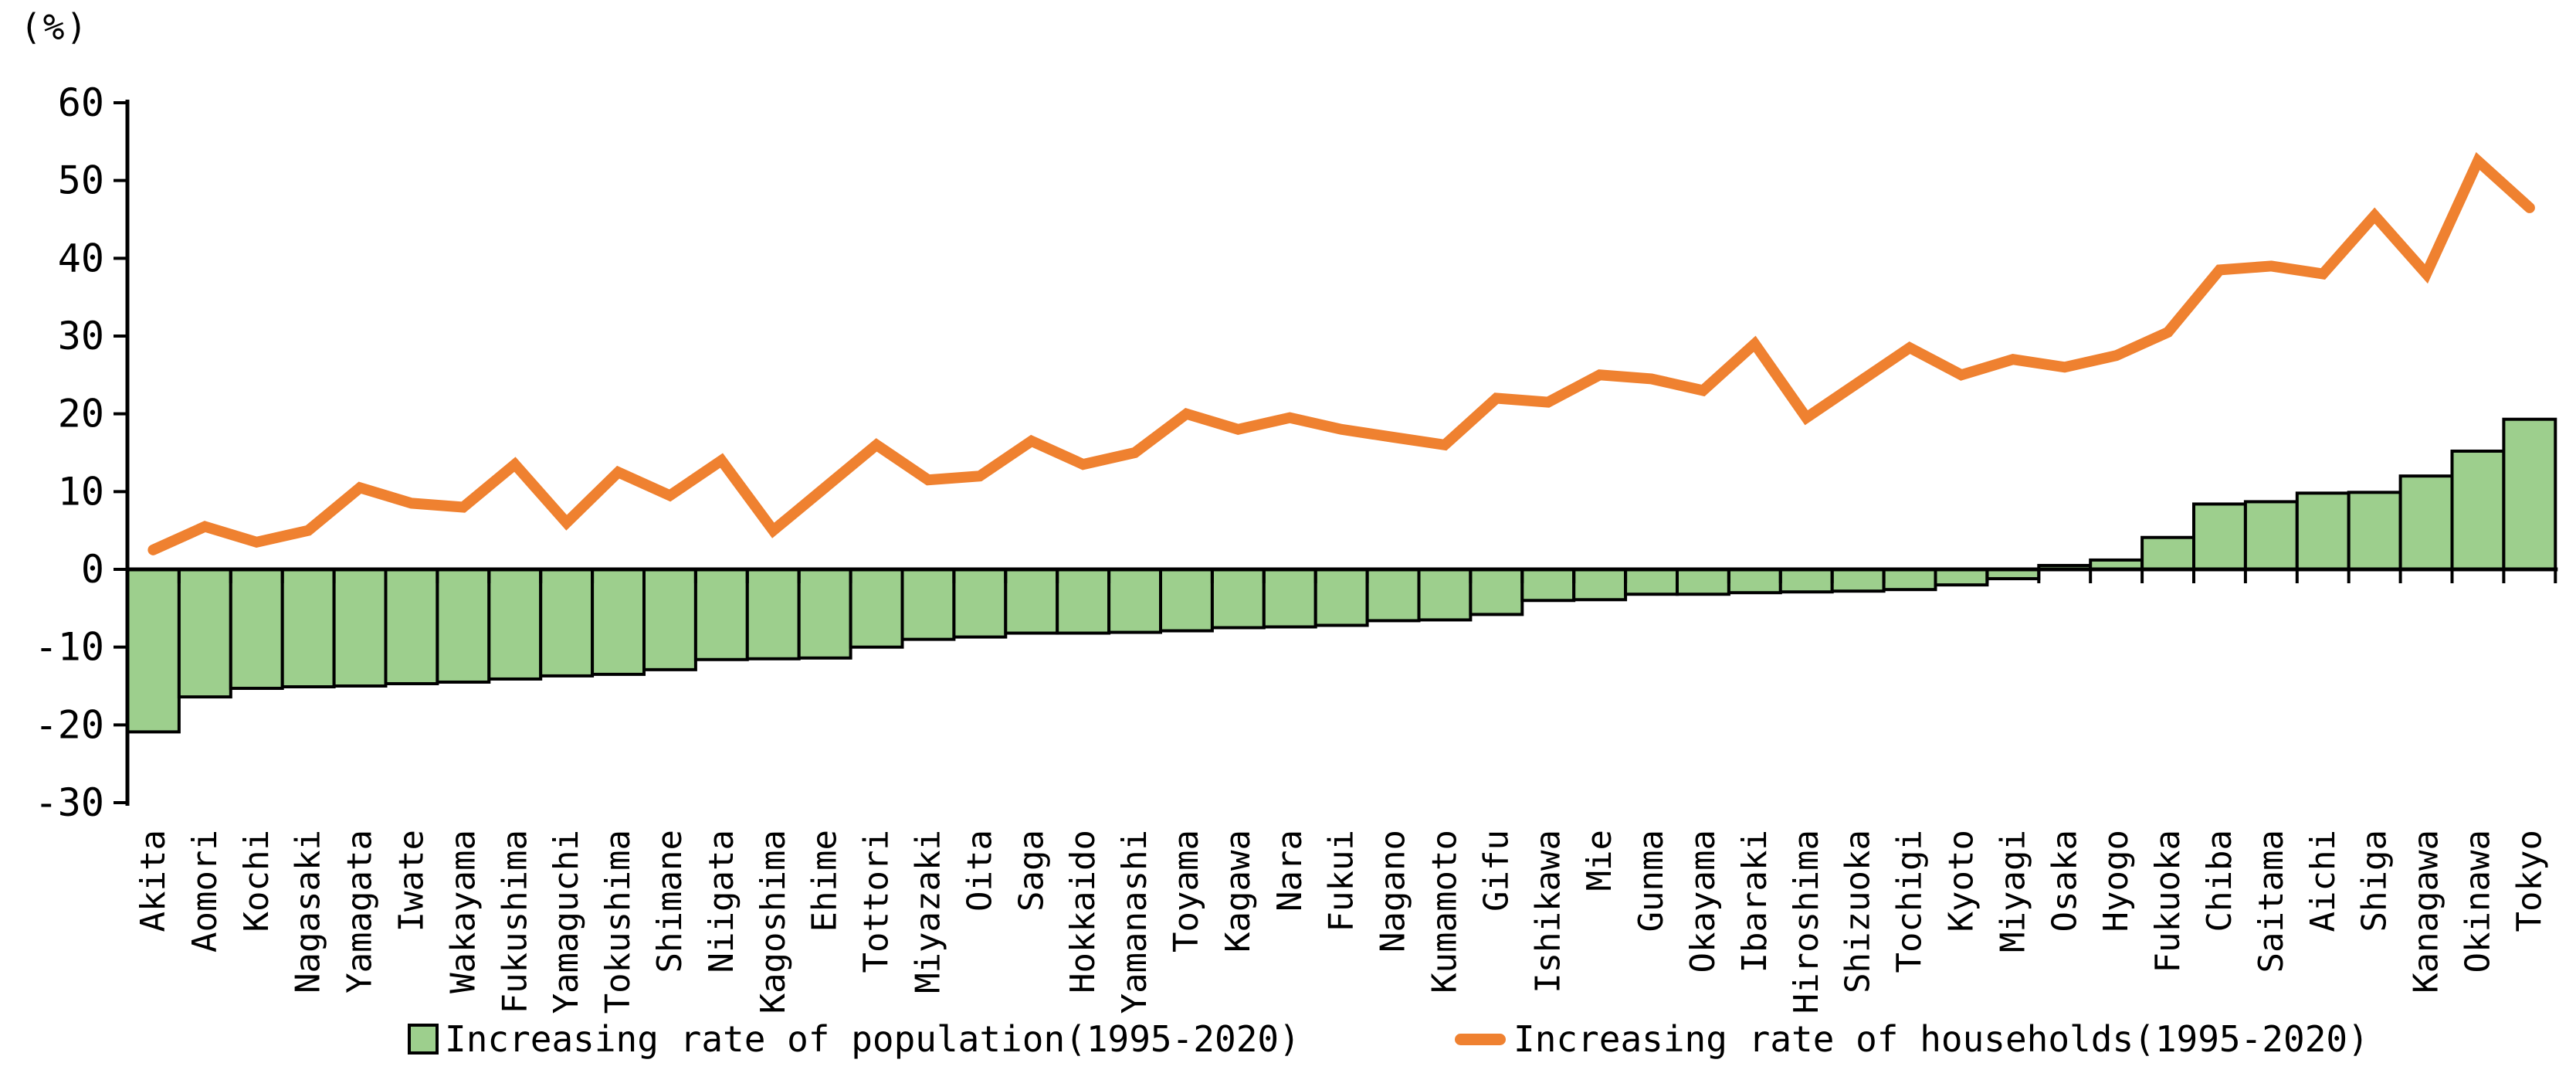 This screenshot has width=2576, height=1080. What do you see at coordinates (81, 258) in the screenshot?
I see `y-tick-label: 40` at bounding box center [81, 258].